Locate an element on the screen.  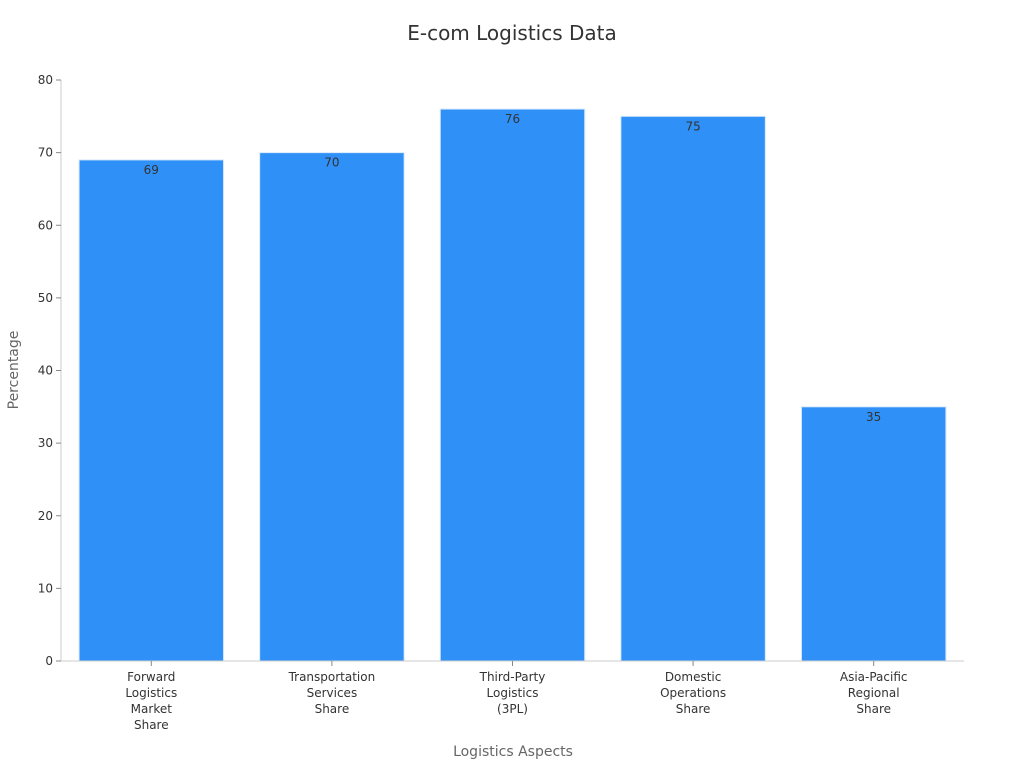
bar-value-label: 69 is located at coordinates (151, 170).